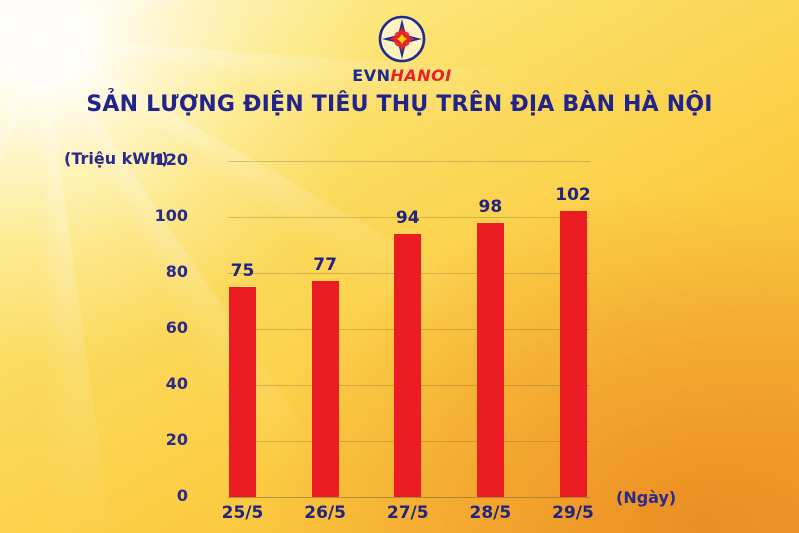  Describe the element at coordinates (490, 206) in the screenshot. I see `bar-value-label: 98` at that location.